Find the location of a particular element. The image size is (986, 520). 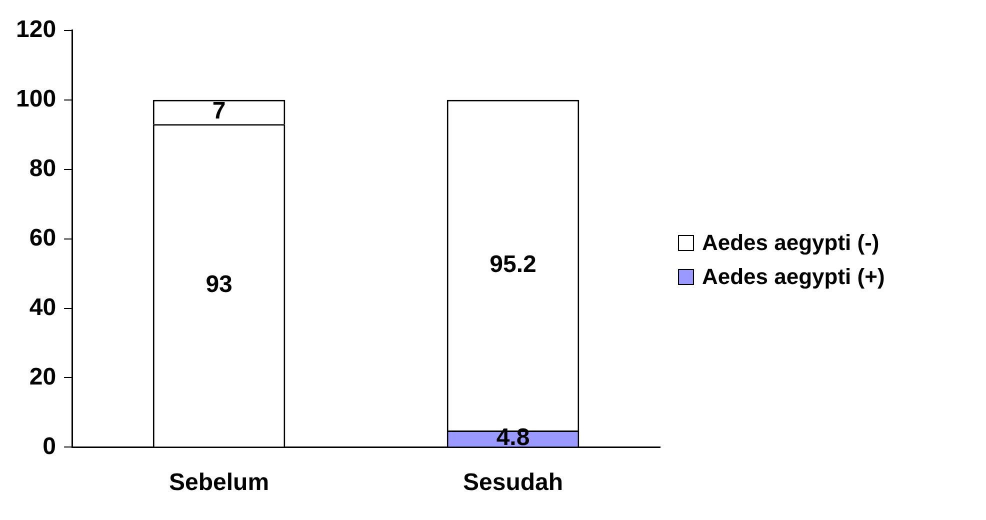

y-tick-label: 0 is located at coordinates (49, 446).